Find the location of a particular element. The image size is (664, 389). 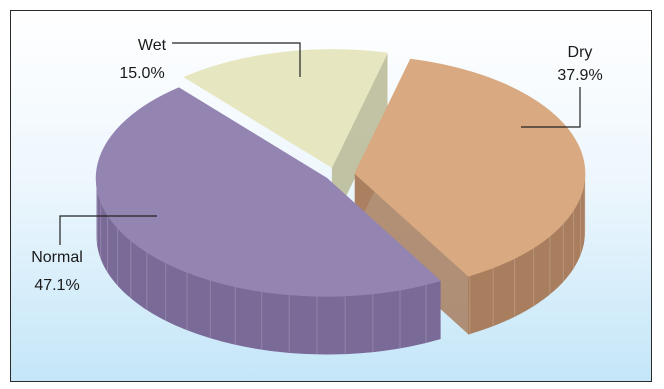

slice-percent-dry: 37.9% is located at coordinates (579, 75).